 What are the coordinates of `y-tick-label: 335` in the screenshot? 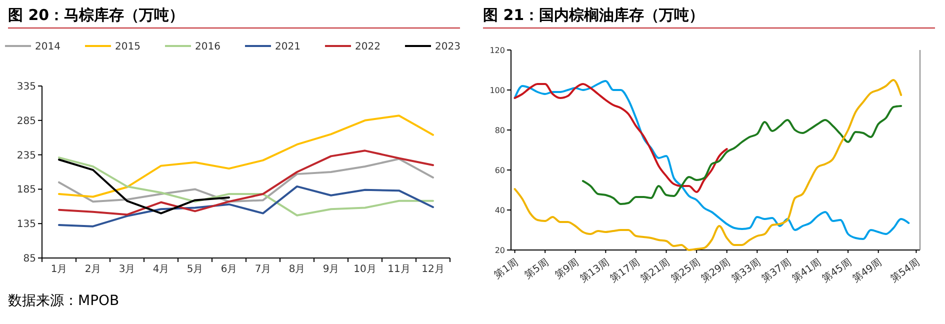 It's located at (26, 87).